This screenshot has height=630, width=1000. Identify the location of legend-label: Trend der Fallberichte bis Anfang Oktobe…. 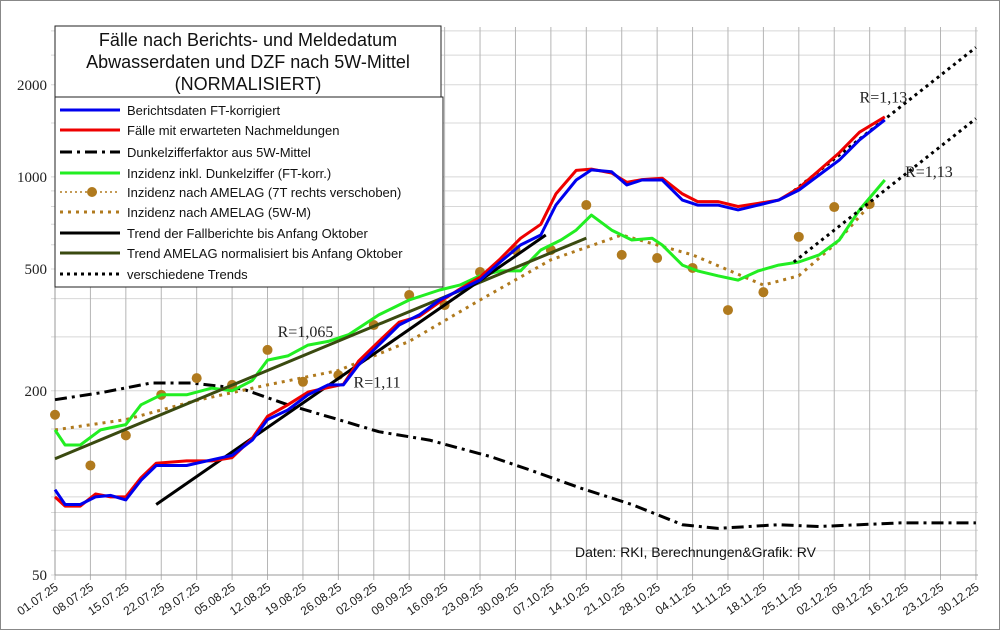
(248, 233).